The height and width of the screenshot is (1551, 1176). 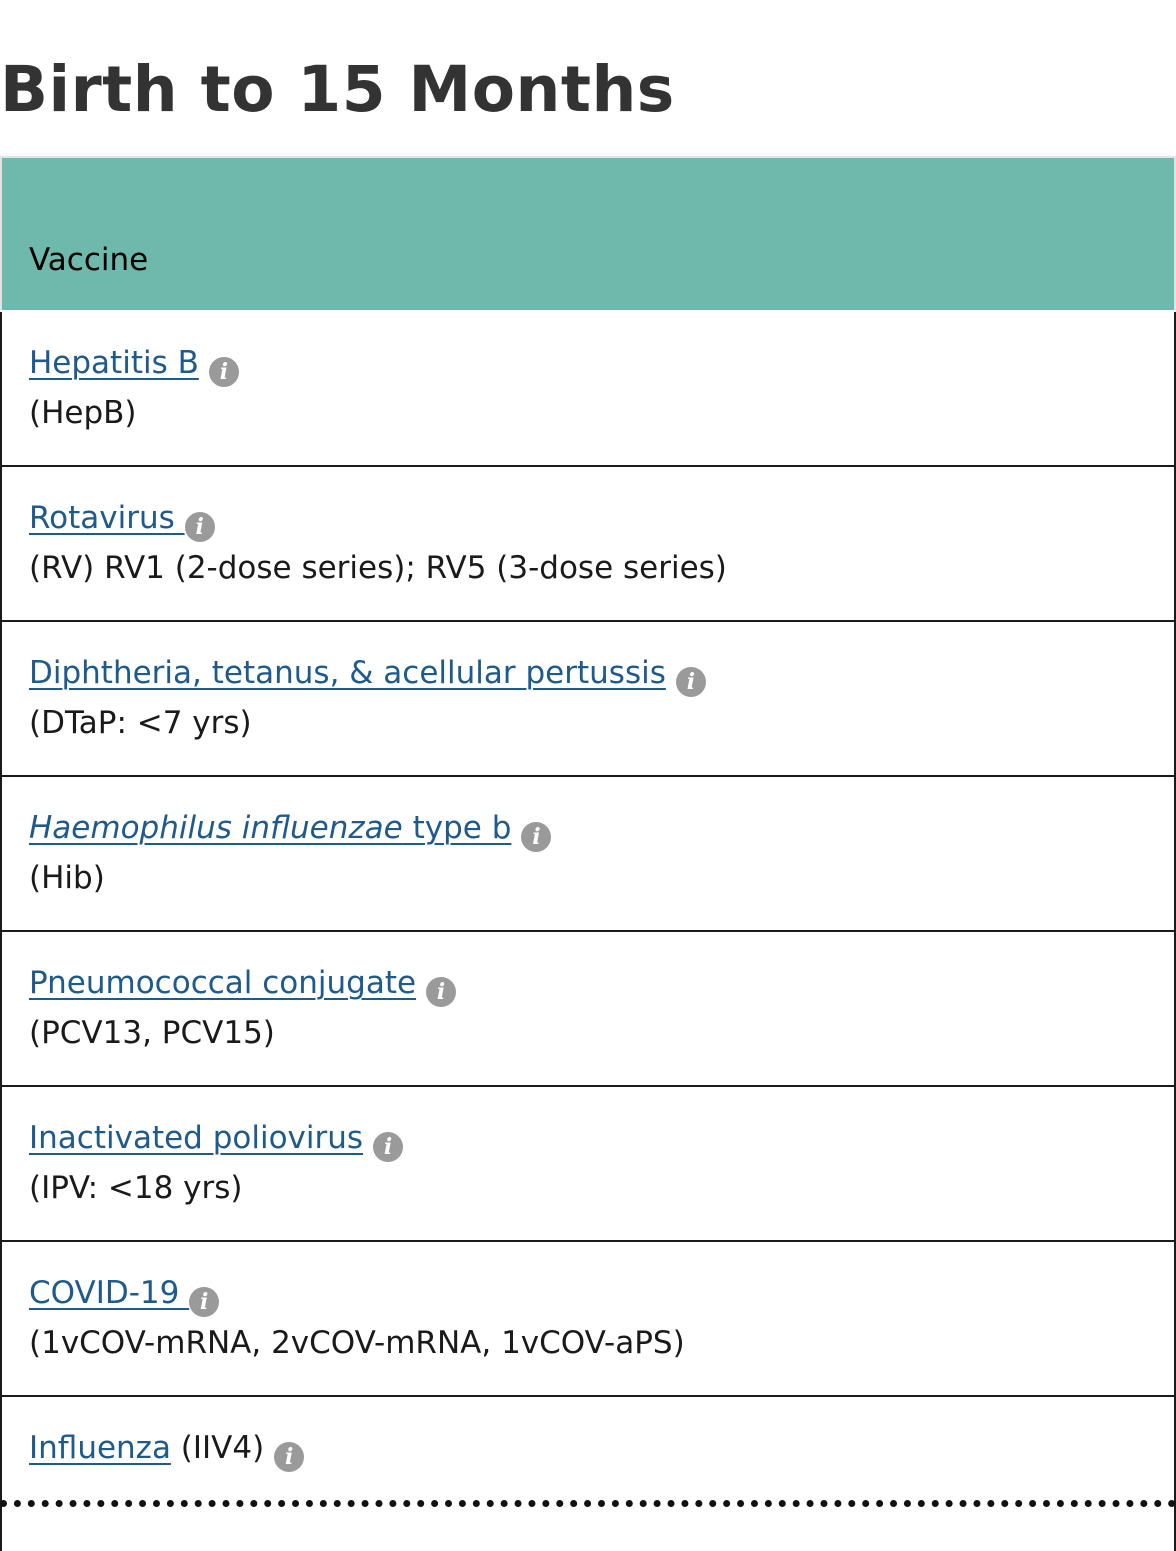 I want to click on table-header-row: Vaccine, so click(x=588, y=234).